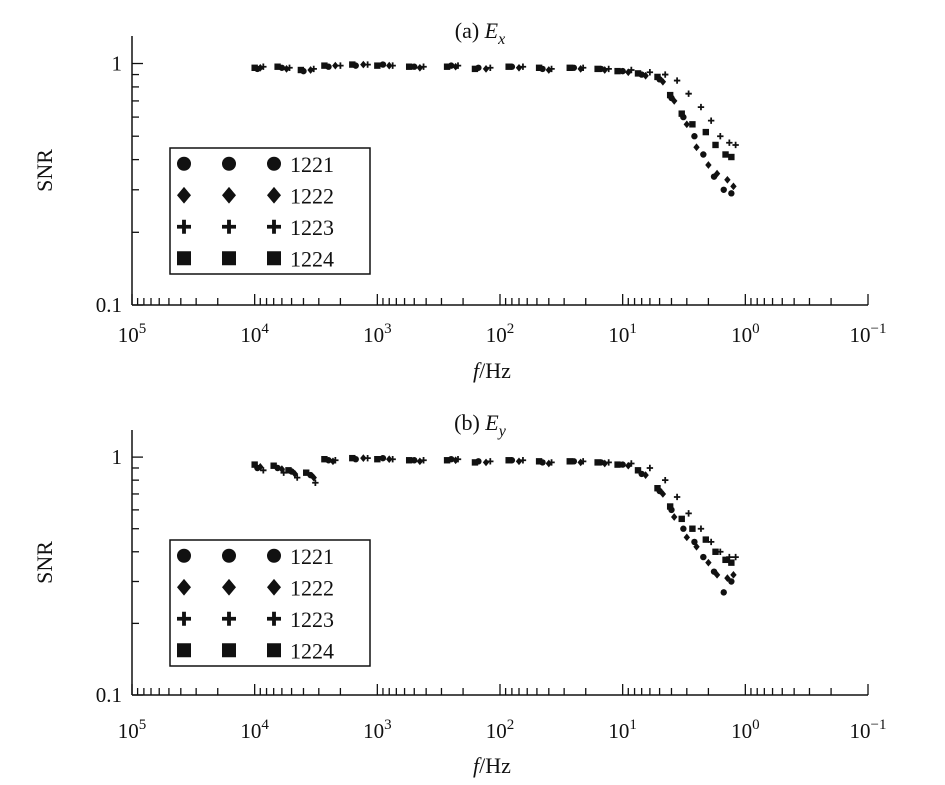 The width and height of the screenshot is (945, 785). I want to click on x-axis-label: f/Hz, so click(492, 765).